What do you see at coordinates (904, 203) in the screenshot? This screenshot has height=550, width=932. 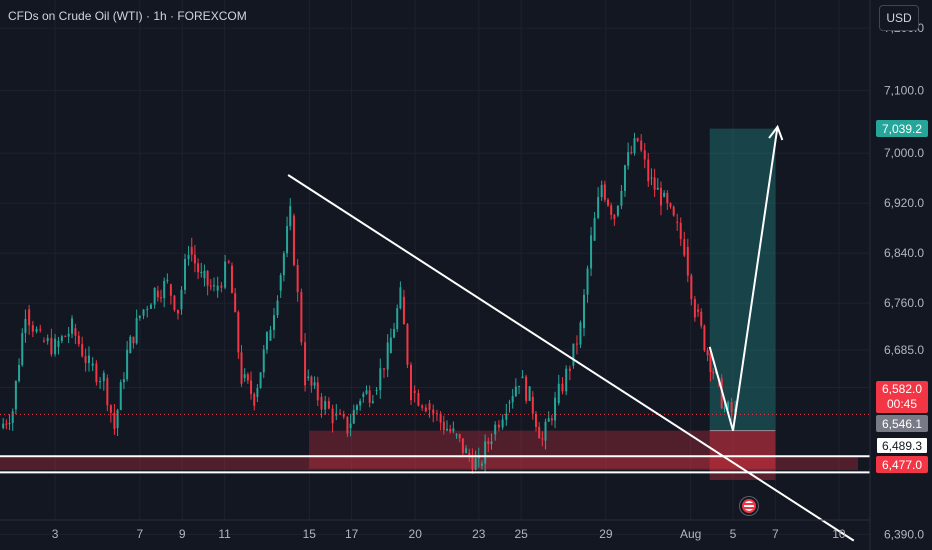 I see `y-tick-label: 6,920.0` at bounding box center [904, 203].